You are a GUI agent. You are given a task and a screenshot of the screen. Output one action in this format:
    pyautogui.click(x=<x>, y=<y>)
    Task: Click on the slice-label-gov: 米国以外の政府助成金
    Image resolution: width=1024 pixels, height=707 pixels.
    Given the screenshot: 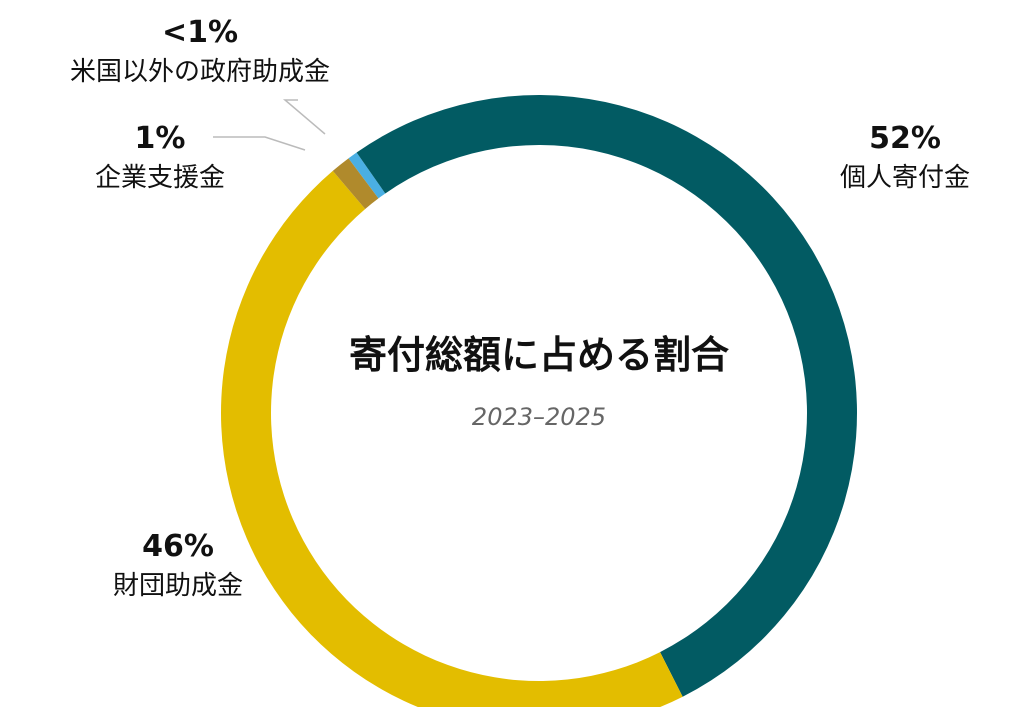 What is the action you would take?
    pyautogui.click(x=200, y=72)
    